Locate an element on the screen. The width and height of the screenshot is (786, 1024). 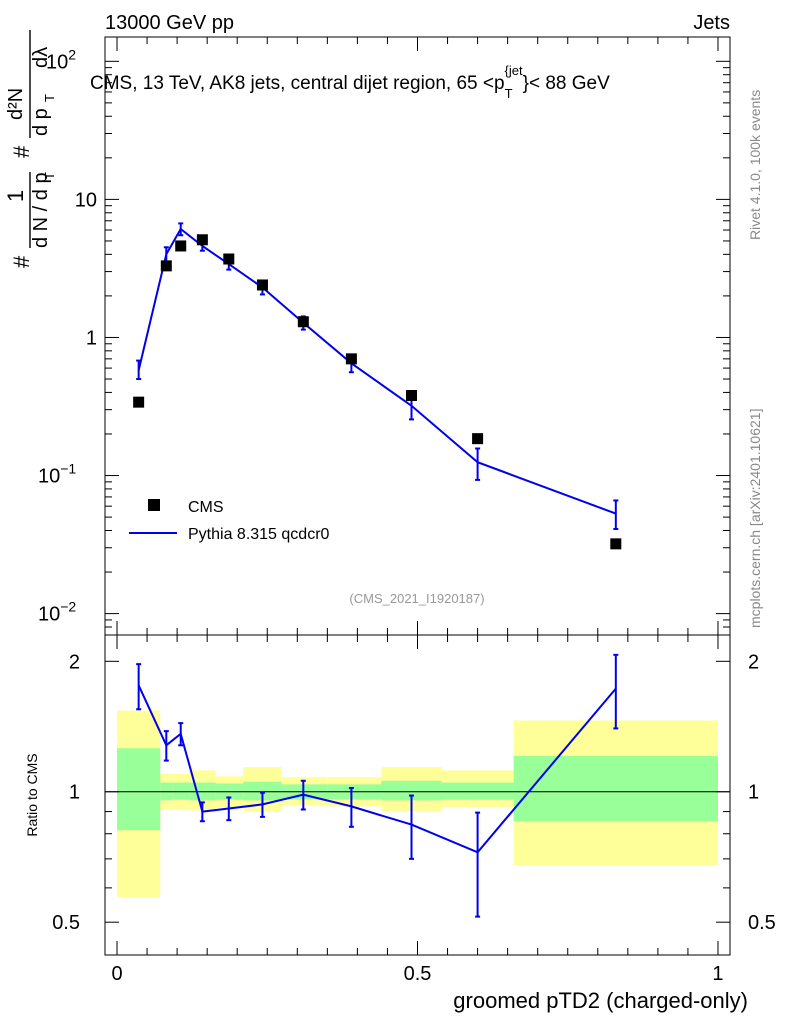
x-tick-label: 0.5 is located at coordinates (418, 974).